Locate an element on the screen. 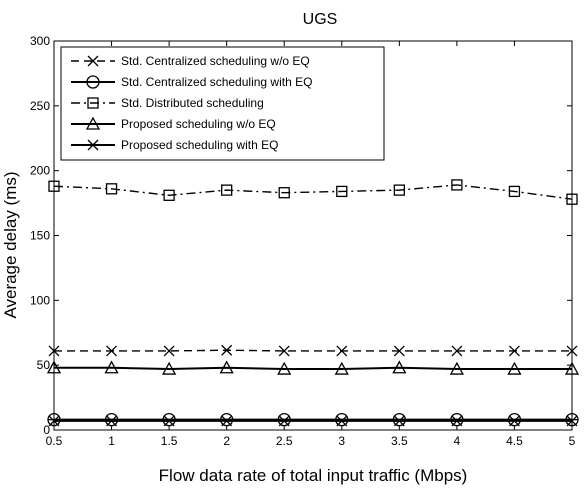 The height and width of the screenshot is (491, 587). y-tick-label: 0 is located at coordinates (46, 430).